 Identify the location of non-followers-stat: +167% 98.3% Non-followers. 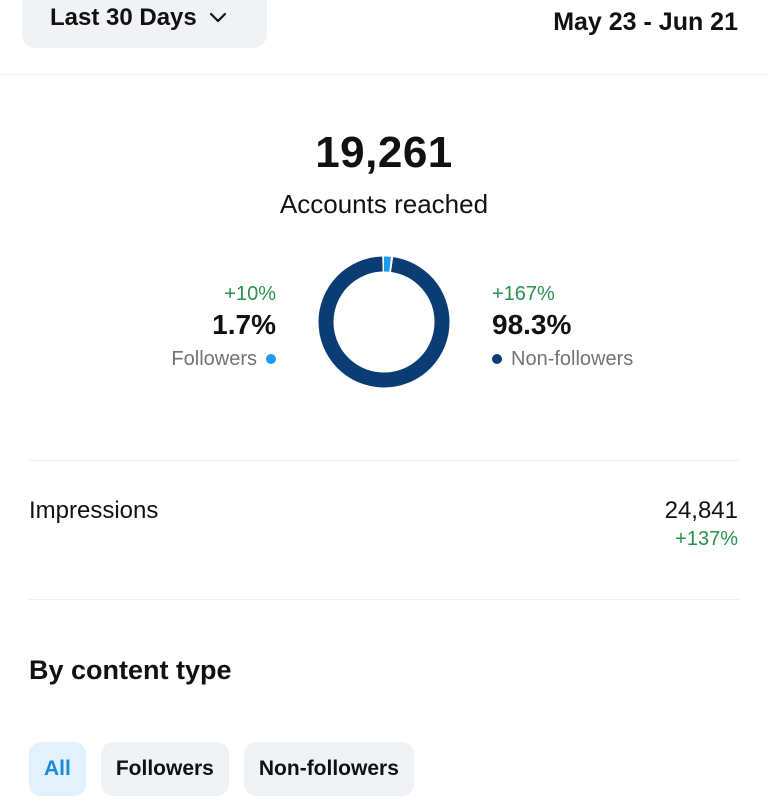
(562, 327).